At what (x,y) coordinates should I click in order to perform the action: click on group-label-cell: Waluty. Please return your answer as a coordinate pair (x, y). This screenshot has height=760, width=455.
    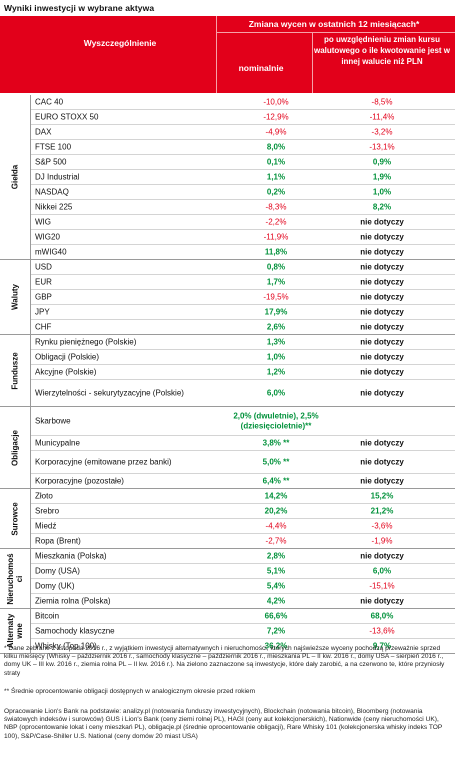
    Looking at the image, I should click on (15, 297).